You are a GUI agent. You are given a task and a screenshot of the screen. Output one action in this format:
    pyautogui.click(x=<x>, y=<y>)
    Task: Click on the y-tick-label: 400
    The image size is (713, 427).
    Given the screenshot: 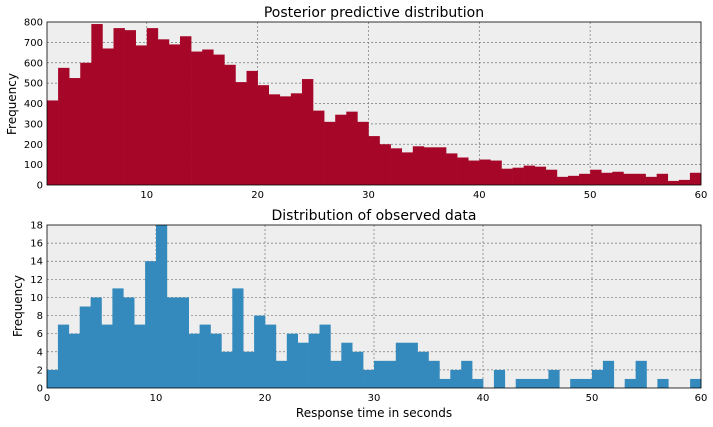 What is the action you would take?
    pyautogui.click(x=33, y=104)
    